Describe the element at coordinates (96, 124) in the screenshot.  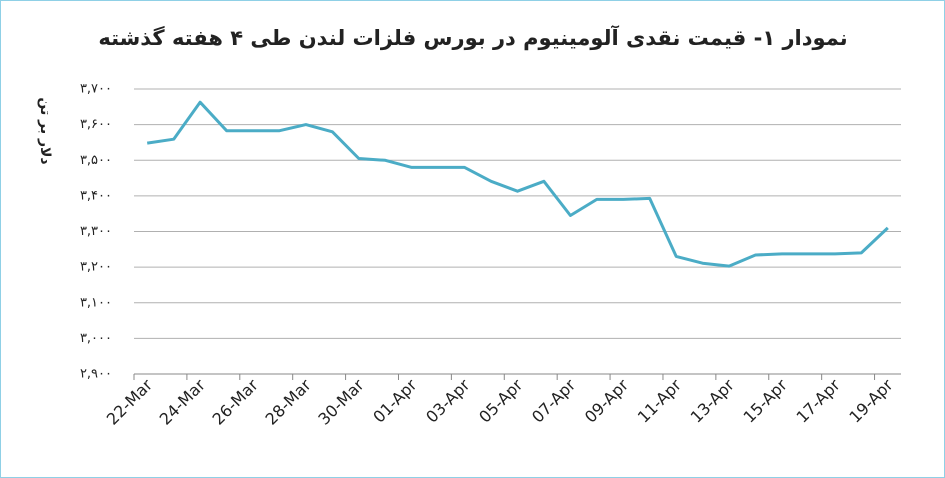
I see `y-tick-label: ۳,۶۰۰` at that location.